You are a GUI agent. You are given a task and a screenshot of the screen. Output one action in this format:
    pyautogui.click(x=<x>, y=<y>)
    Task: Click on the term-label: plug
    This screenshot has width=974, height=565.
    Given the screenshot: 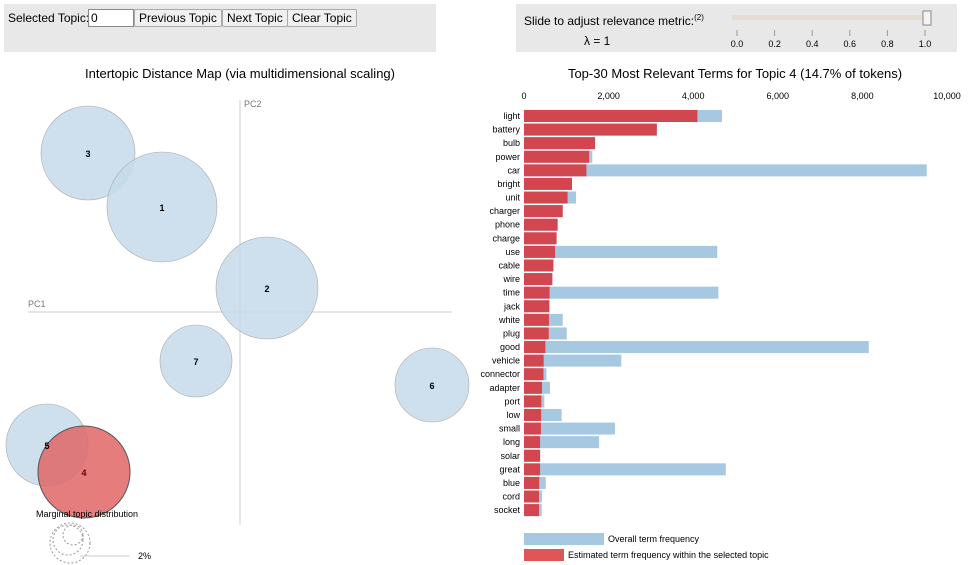 What is the action you would take?
    pyautogui.click(x=511, y=333)
    